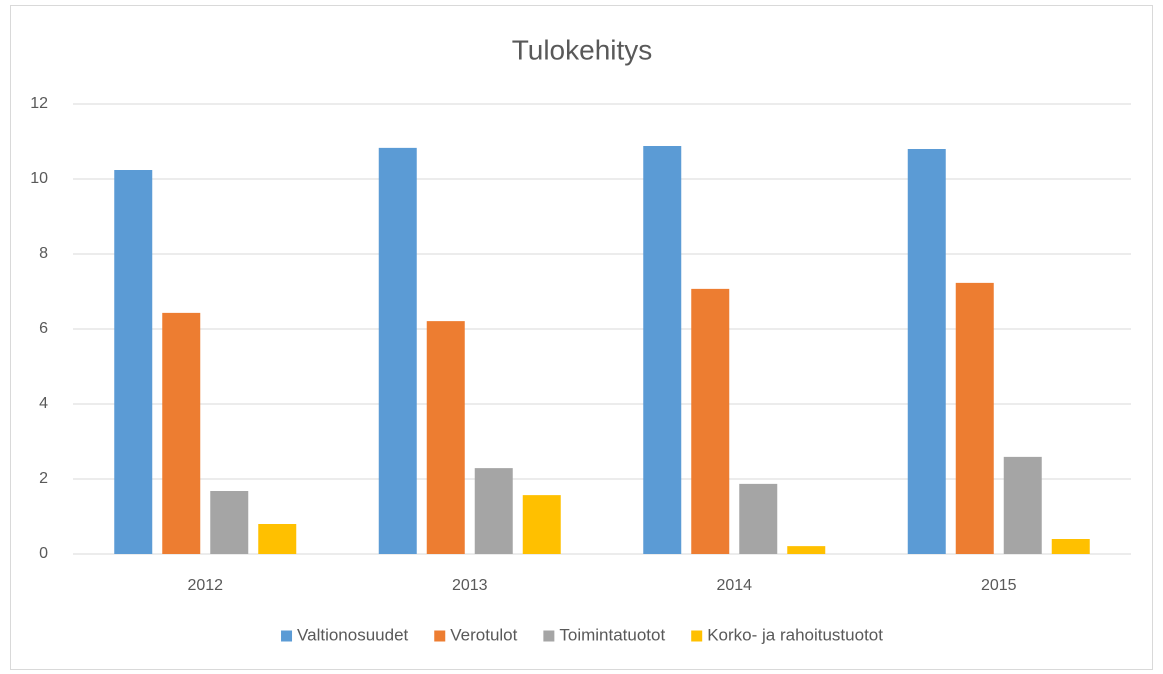 The height and width of the screenshot is (674, 1163). What do you see at coordinates (43, 328) in the screenshot?
I see `y-tick-label: 6` at bounding box center [43, 328].